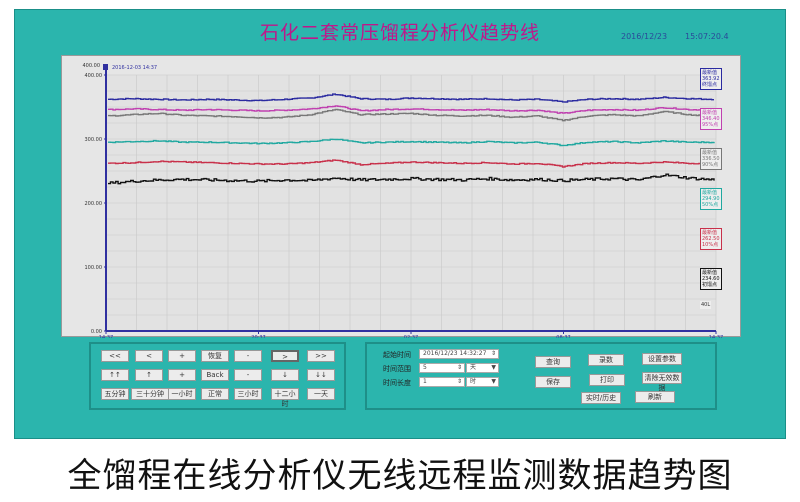  What do you see at coordinates (710, 285) in the screenshot?
I see `legend-text: 初馏点` at bounding box center [710, 285].